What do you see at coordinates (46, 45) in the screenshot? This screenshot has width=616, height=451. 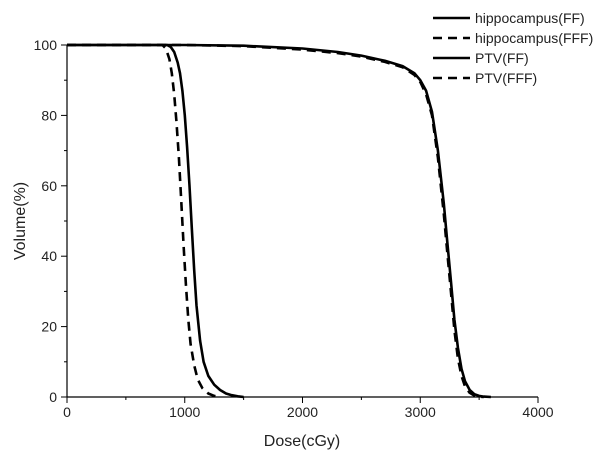 I see `y-tick-label: 100` at bounding box center [46, 45].